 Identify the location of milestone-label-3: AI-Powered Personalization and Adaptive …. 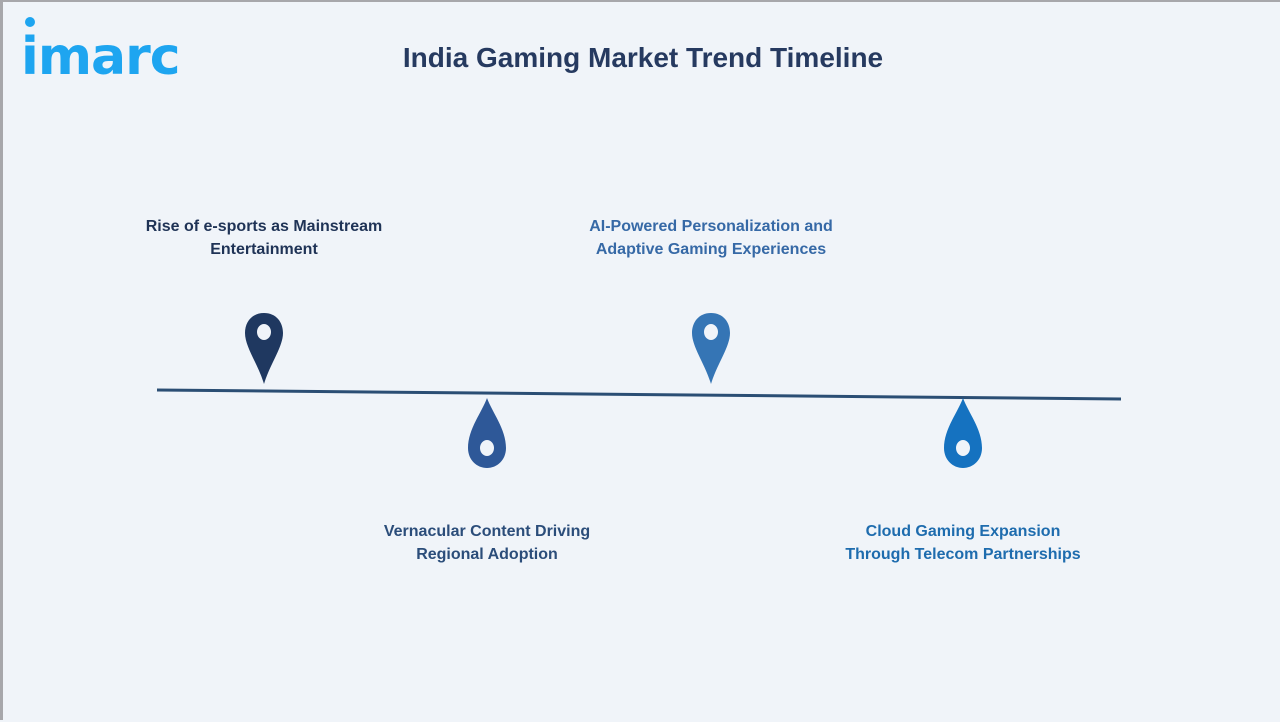
(711, 238).